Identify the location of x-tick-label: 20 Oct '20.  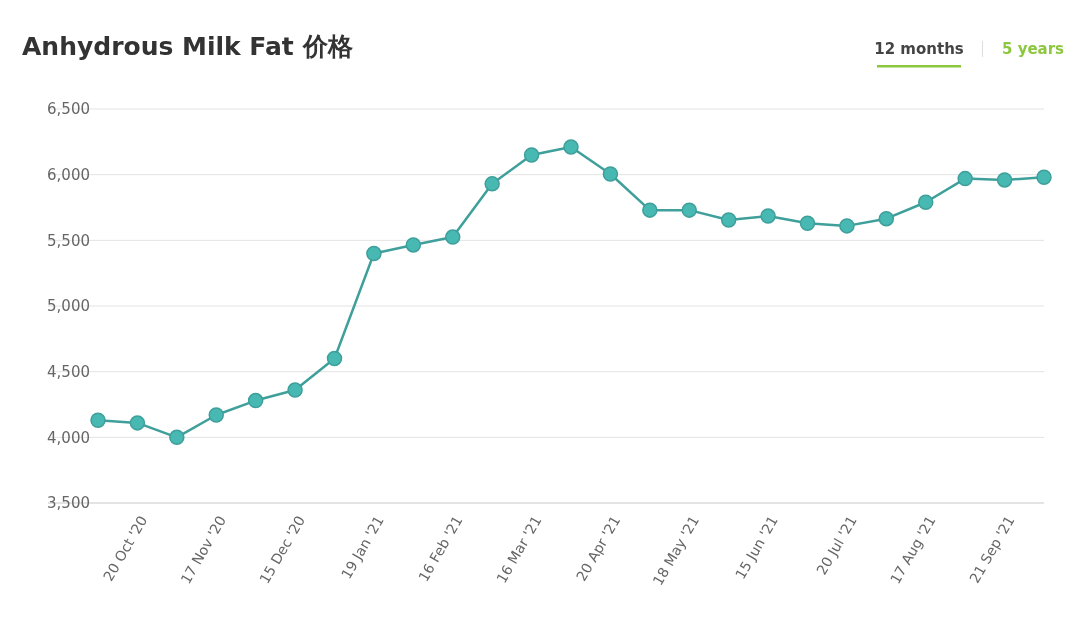
(125, 548).